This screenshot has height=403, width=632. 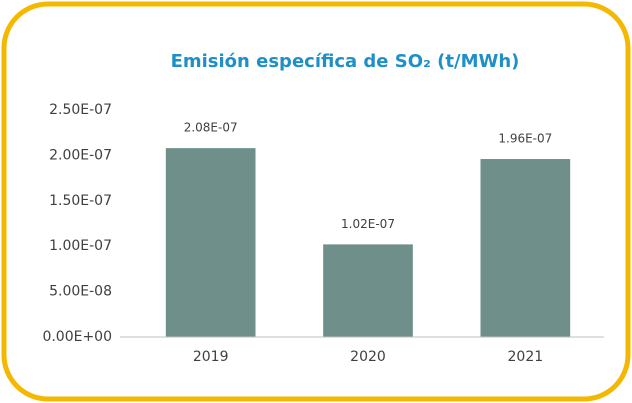 What do you see at coordinates (77, 337) in the screenshot?
I see `y-tick-label: 0.00E+00` at bounding box center [77, 337].